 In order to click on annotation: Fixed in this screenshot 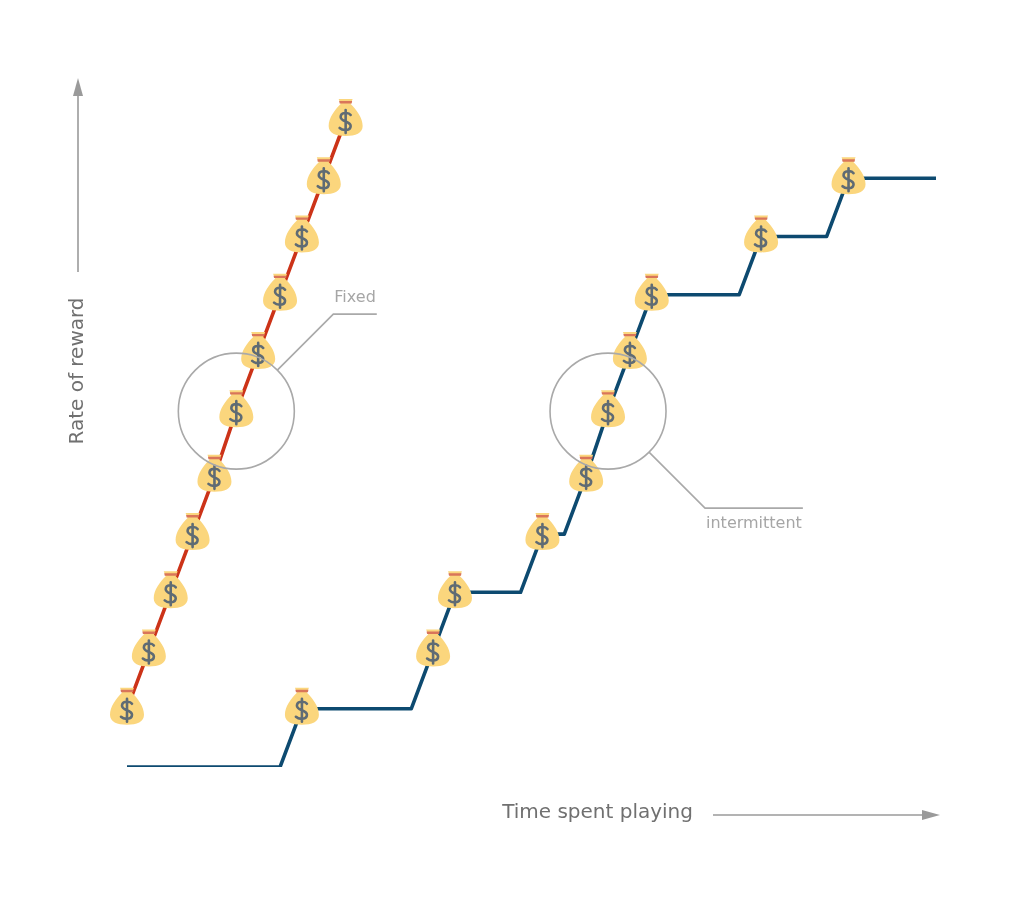, I will do `click(355, 297)`.